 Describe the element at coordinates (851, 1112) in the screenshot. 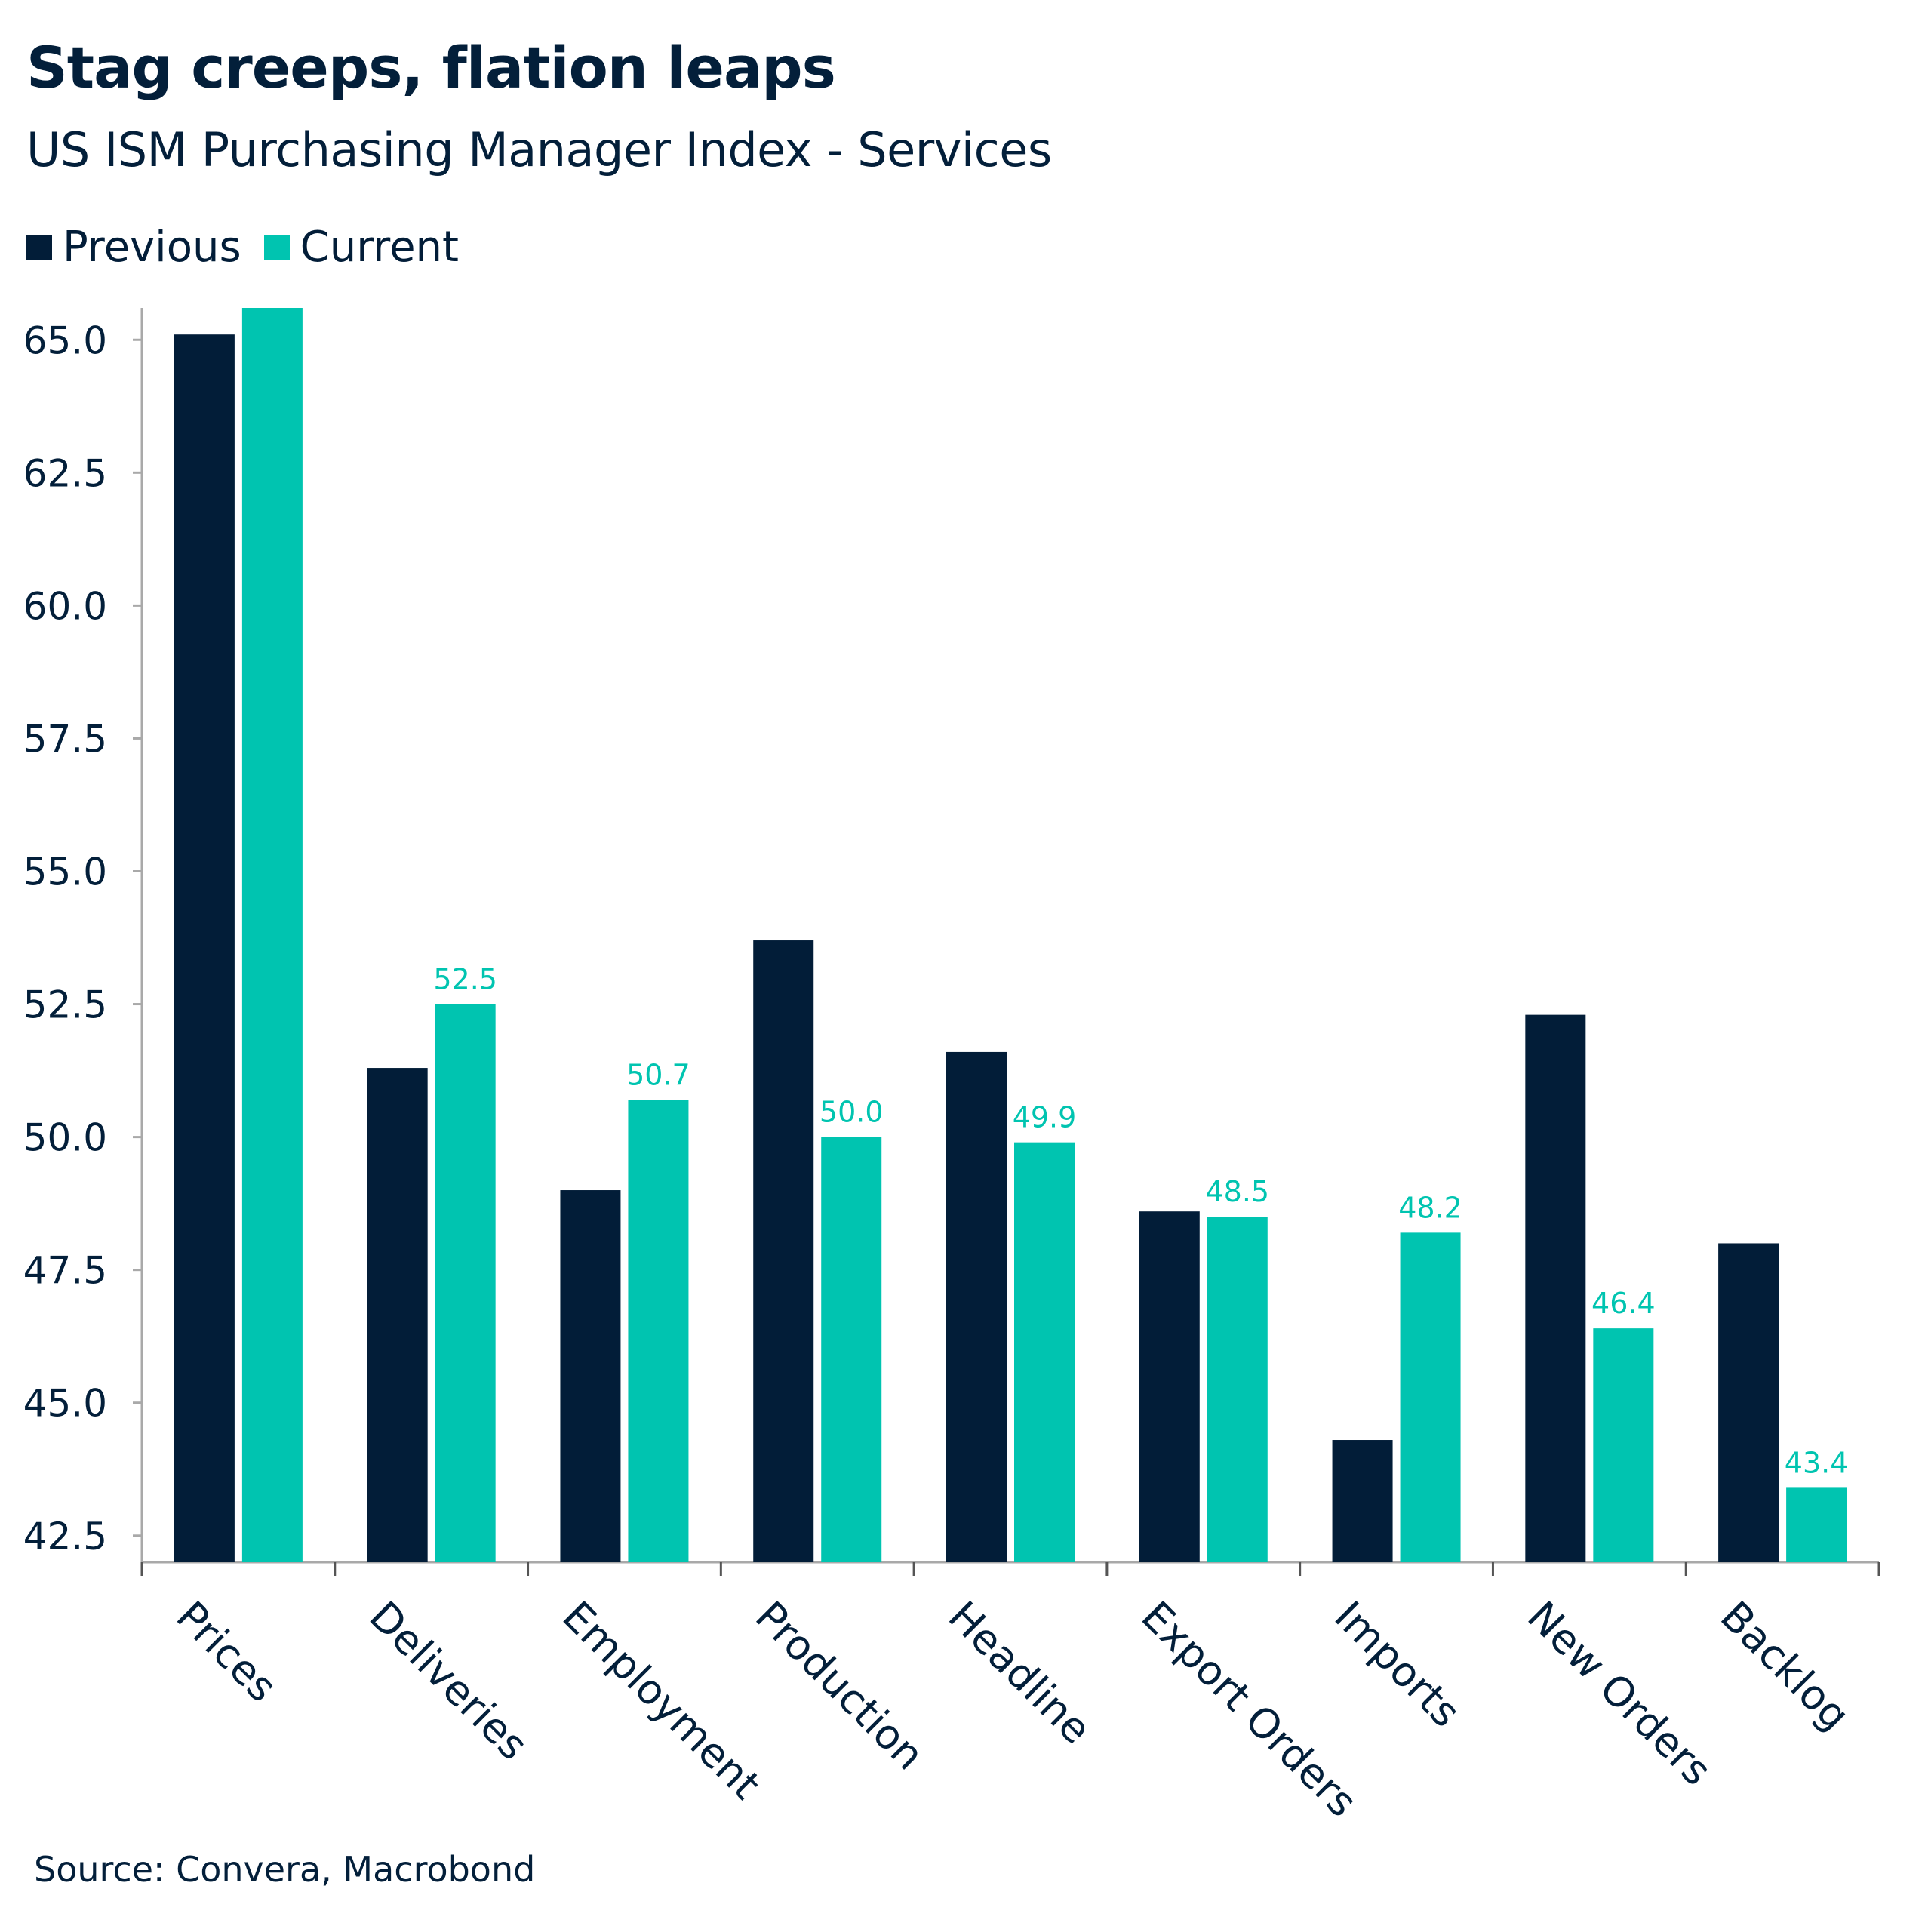

I see `data-label-current: 50.0` at that location.